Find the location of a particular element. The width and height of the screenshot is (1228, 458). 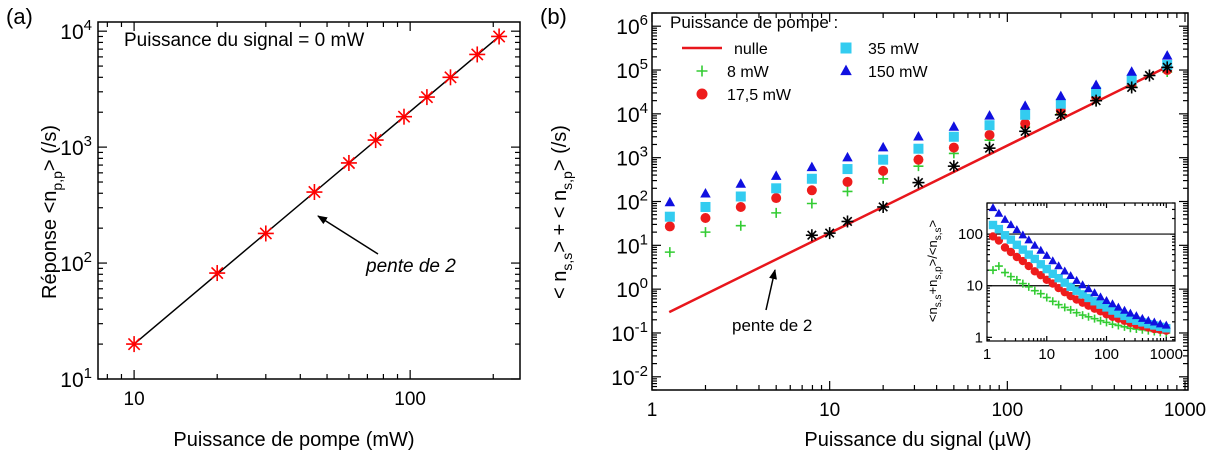

y-tick-label: 10⁻² is located at coordinates (629, 376).